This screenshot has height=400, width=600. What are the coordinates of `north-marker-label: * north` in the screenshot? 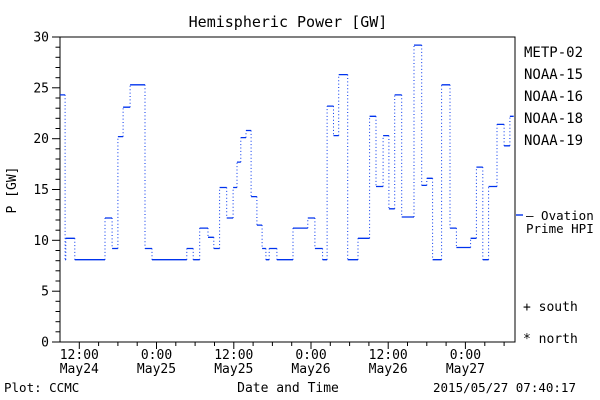 It's located at (550, 339).